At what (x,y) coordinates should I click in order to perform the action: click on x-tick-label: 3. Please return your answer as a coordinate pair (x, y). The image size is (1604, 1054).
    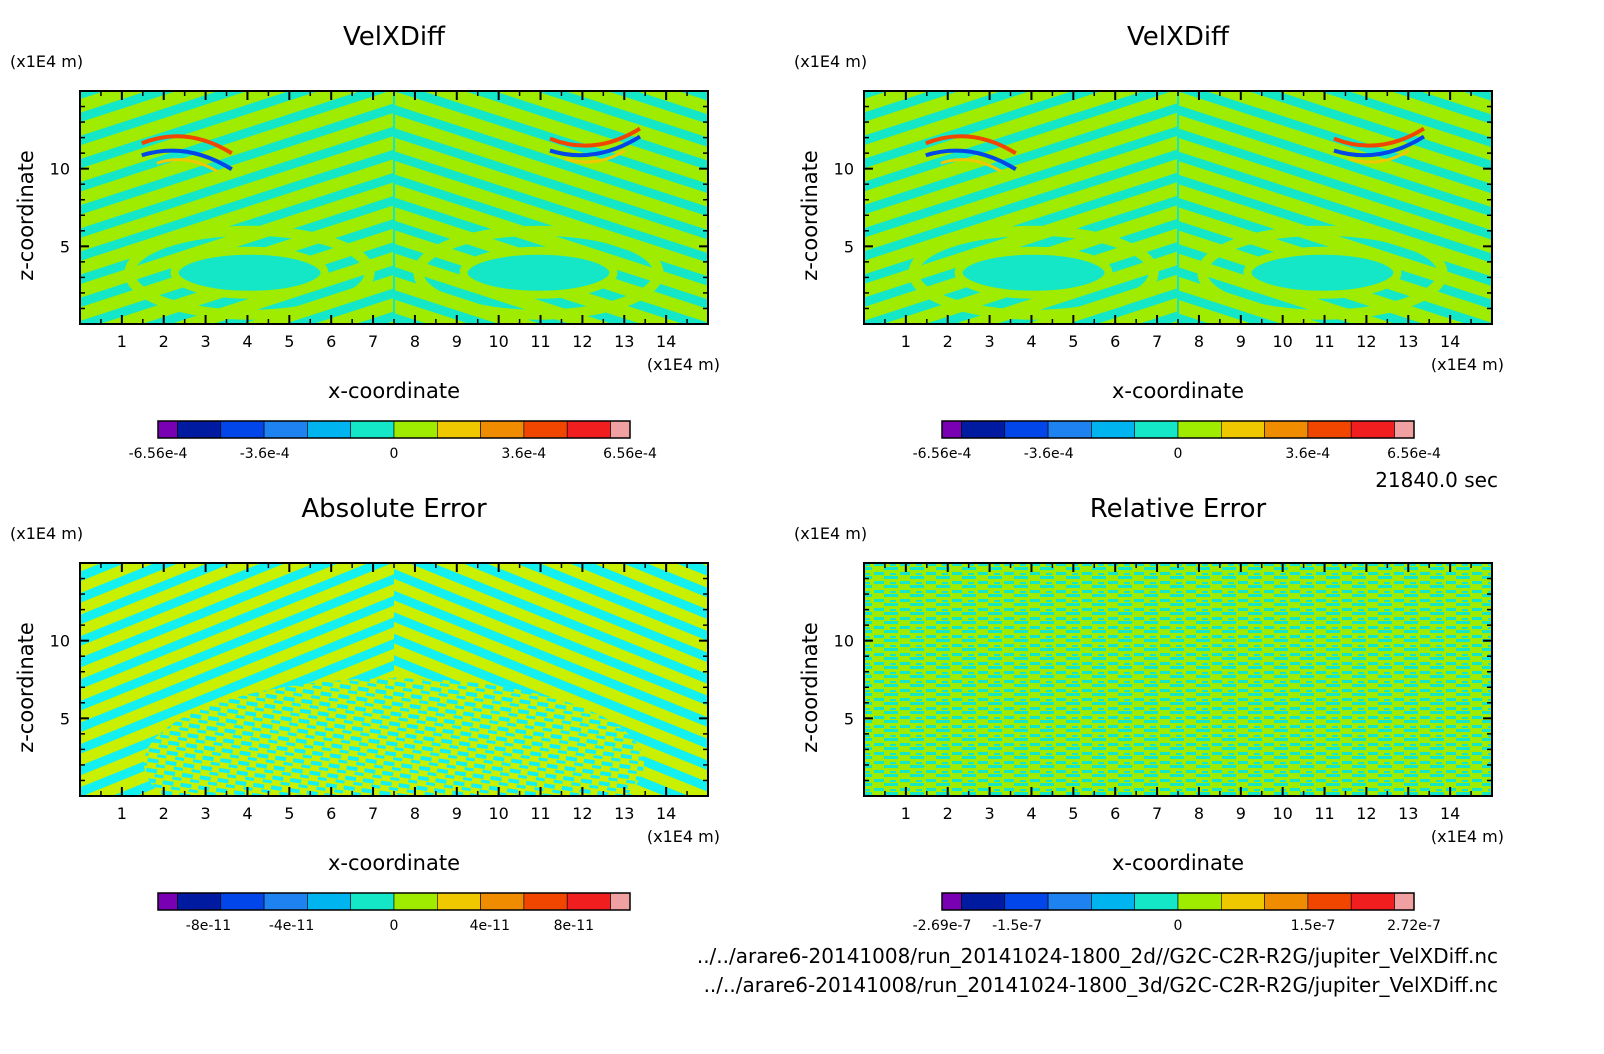
    Looking at the image, I should click on (990, 341).